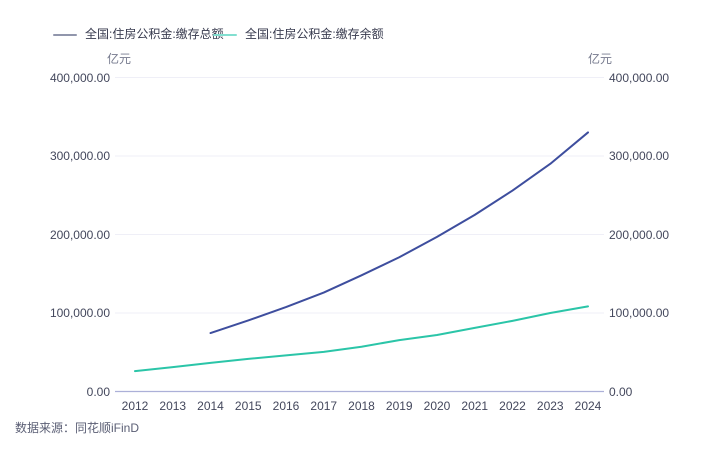 This screenshot has height=452, width=720. What do you see at coordinates (79, 77) in the screenshot?
I see `y-tick-label-left: 400,000.00` at bounding box center [79, 77].